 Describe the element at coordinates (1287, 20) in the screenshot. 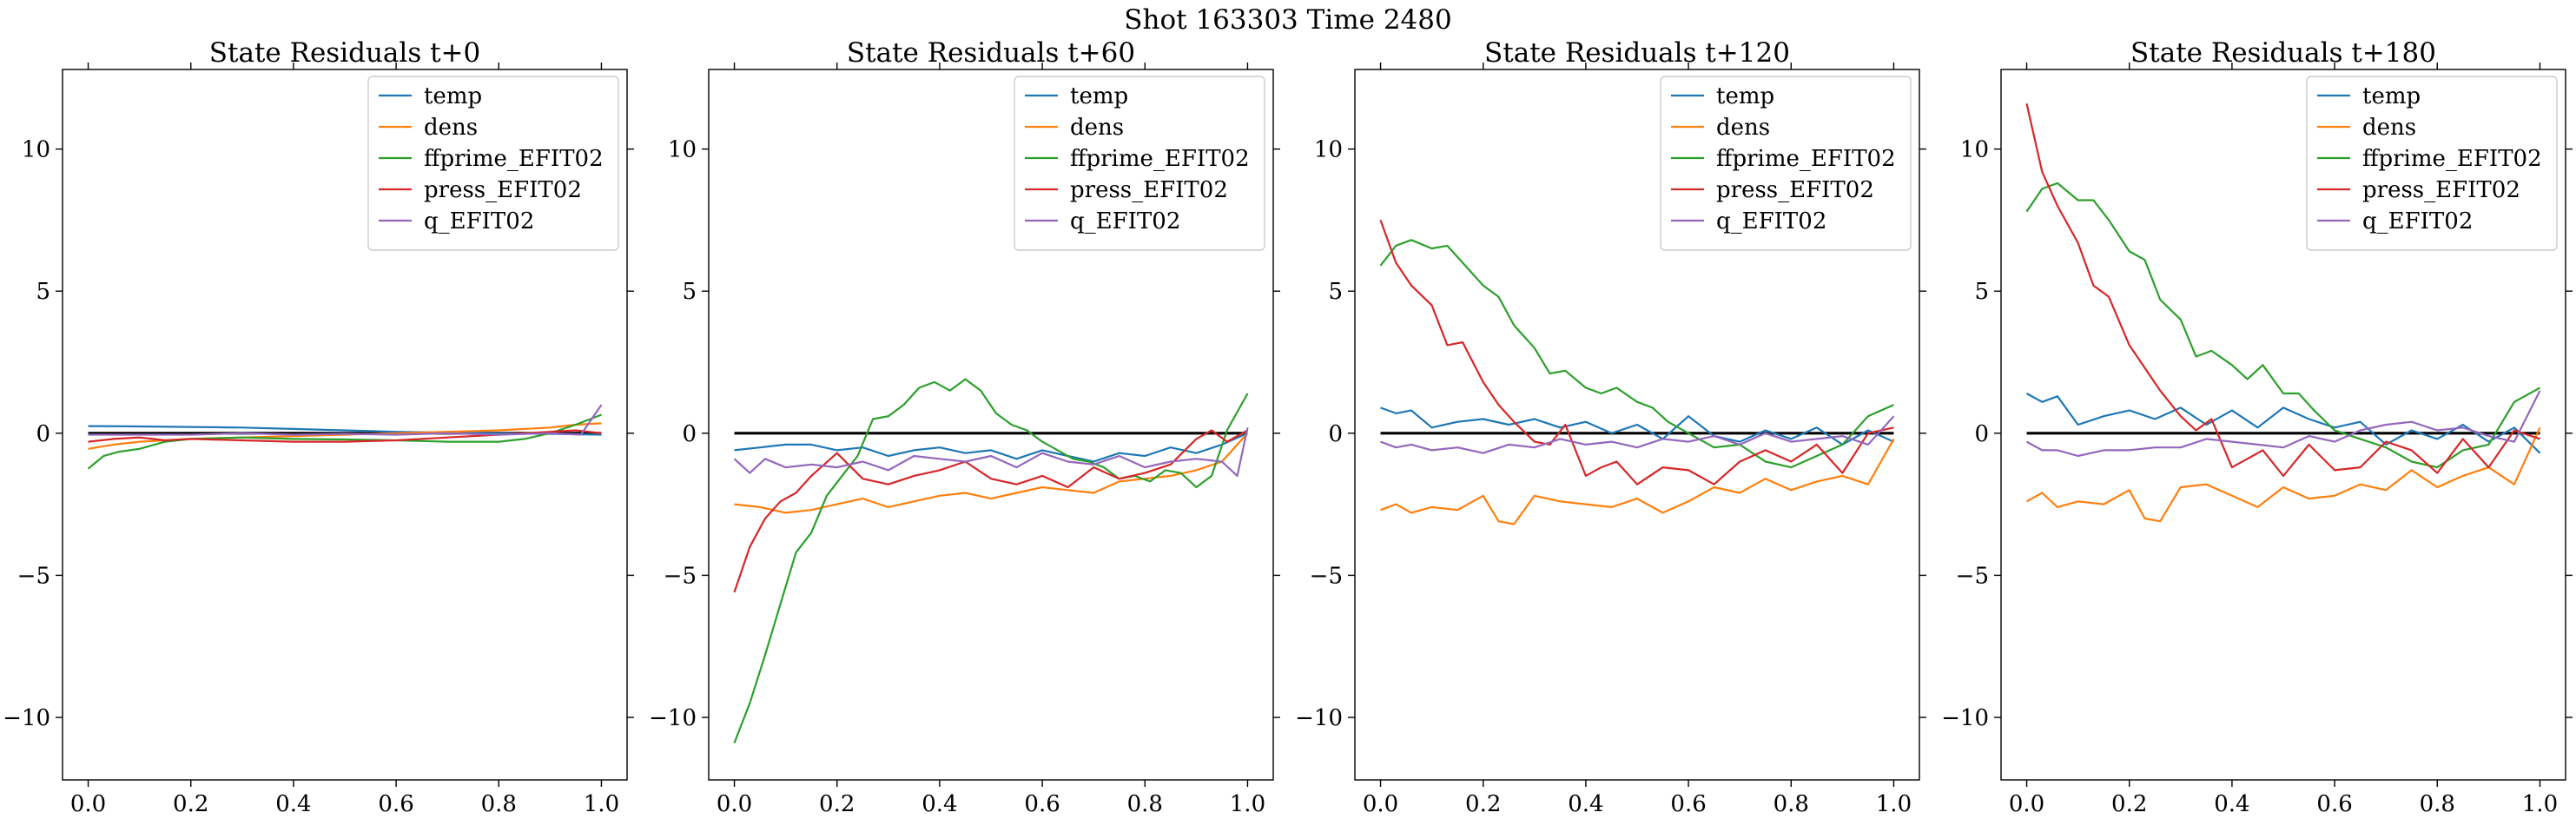

I see `figure-suptitle: Shot 163303 Time 2480` at that location.